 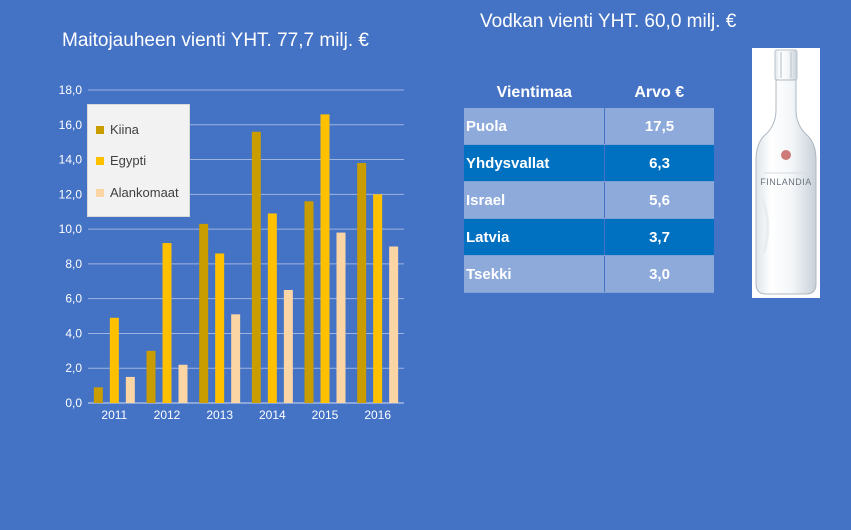 I want to click on table-row: Yhdysvallat 6,3, so click(x=589, y=163).